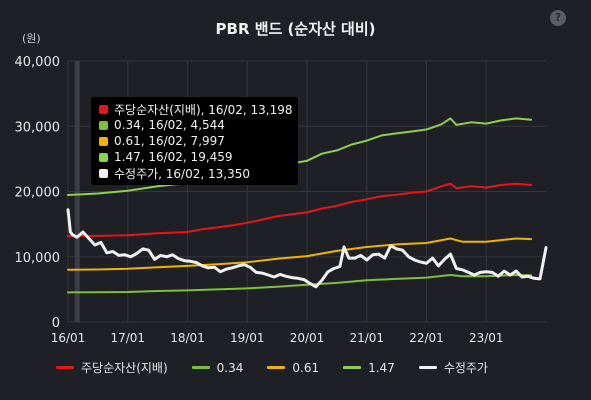 The height and width of the screenshot is (400, 591). I want to click on hover-cursor, so click(77, 191).